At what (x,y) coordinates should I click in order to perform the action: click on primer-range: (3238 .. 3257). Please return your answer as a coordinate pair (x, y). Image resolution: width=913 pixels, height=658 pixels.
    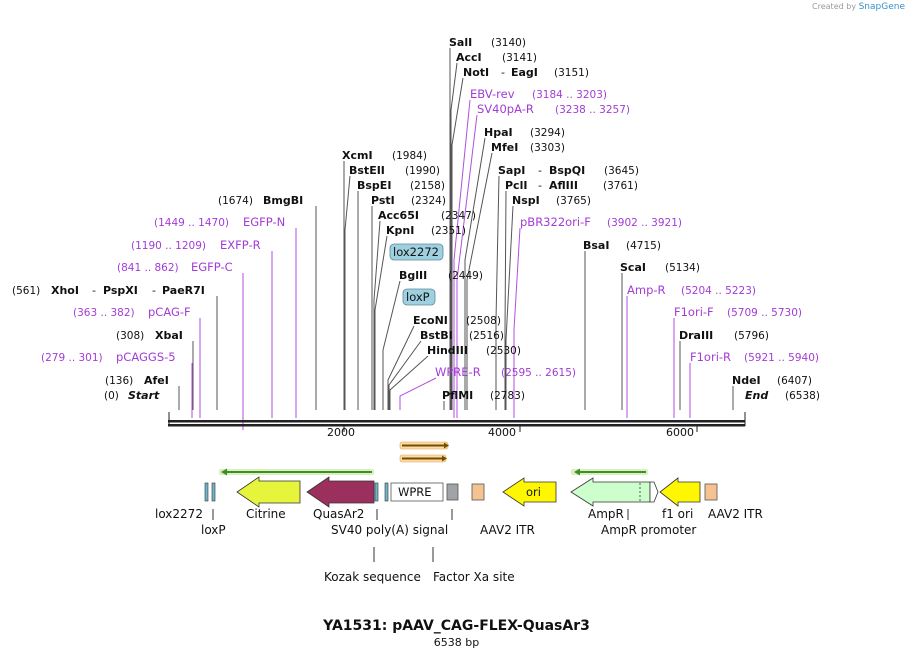
    Looking at the image, I should click on (592, 110).